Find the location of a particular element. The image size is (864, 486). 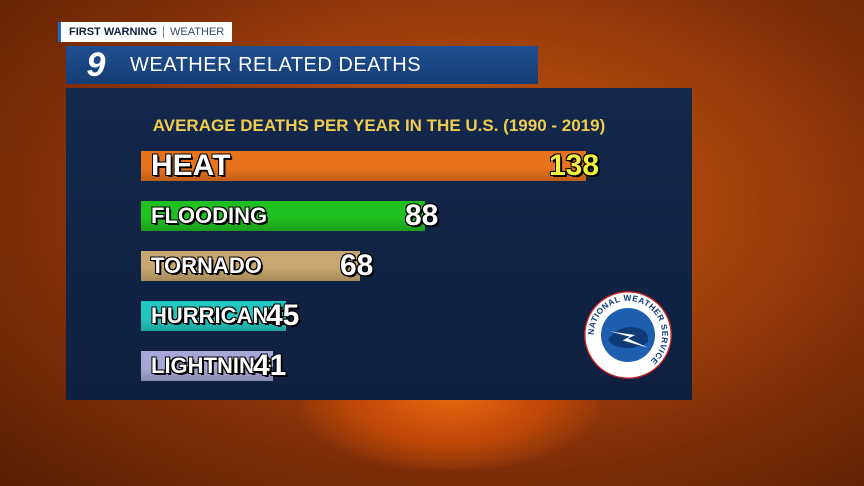

bar-value-tornado: 68 is located at coordinates (357, 265).